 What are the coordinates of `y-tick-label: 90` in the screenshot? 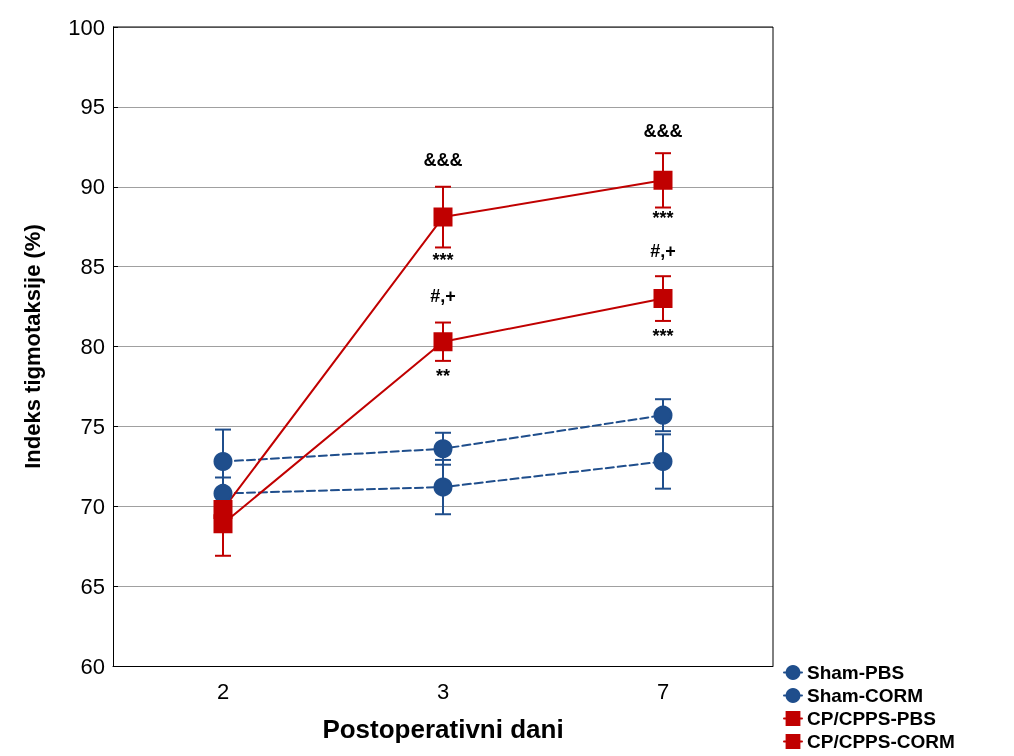 It's located at (92, 187).